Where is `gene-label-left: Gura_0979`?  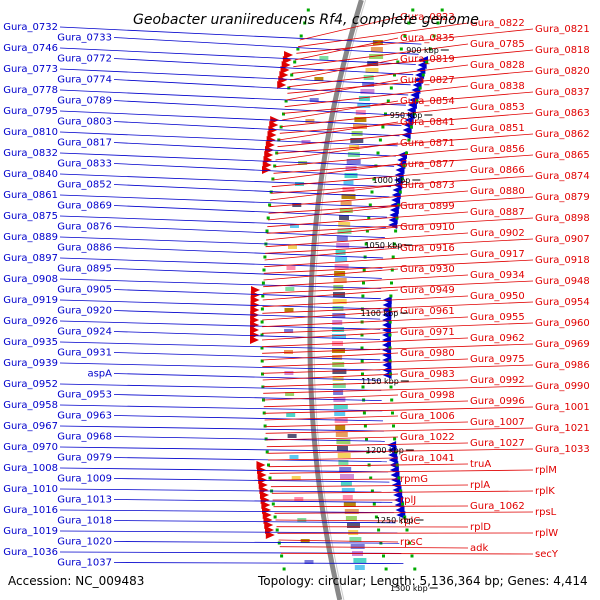 gene-label-left: Gura_0979 is located at coordinates (84, 458).